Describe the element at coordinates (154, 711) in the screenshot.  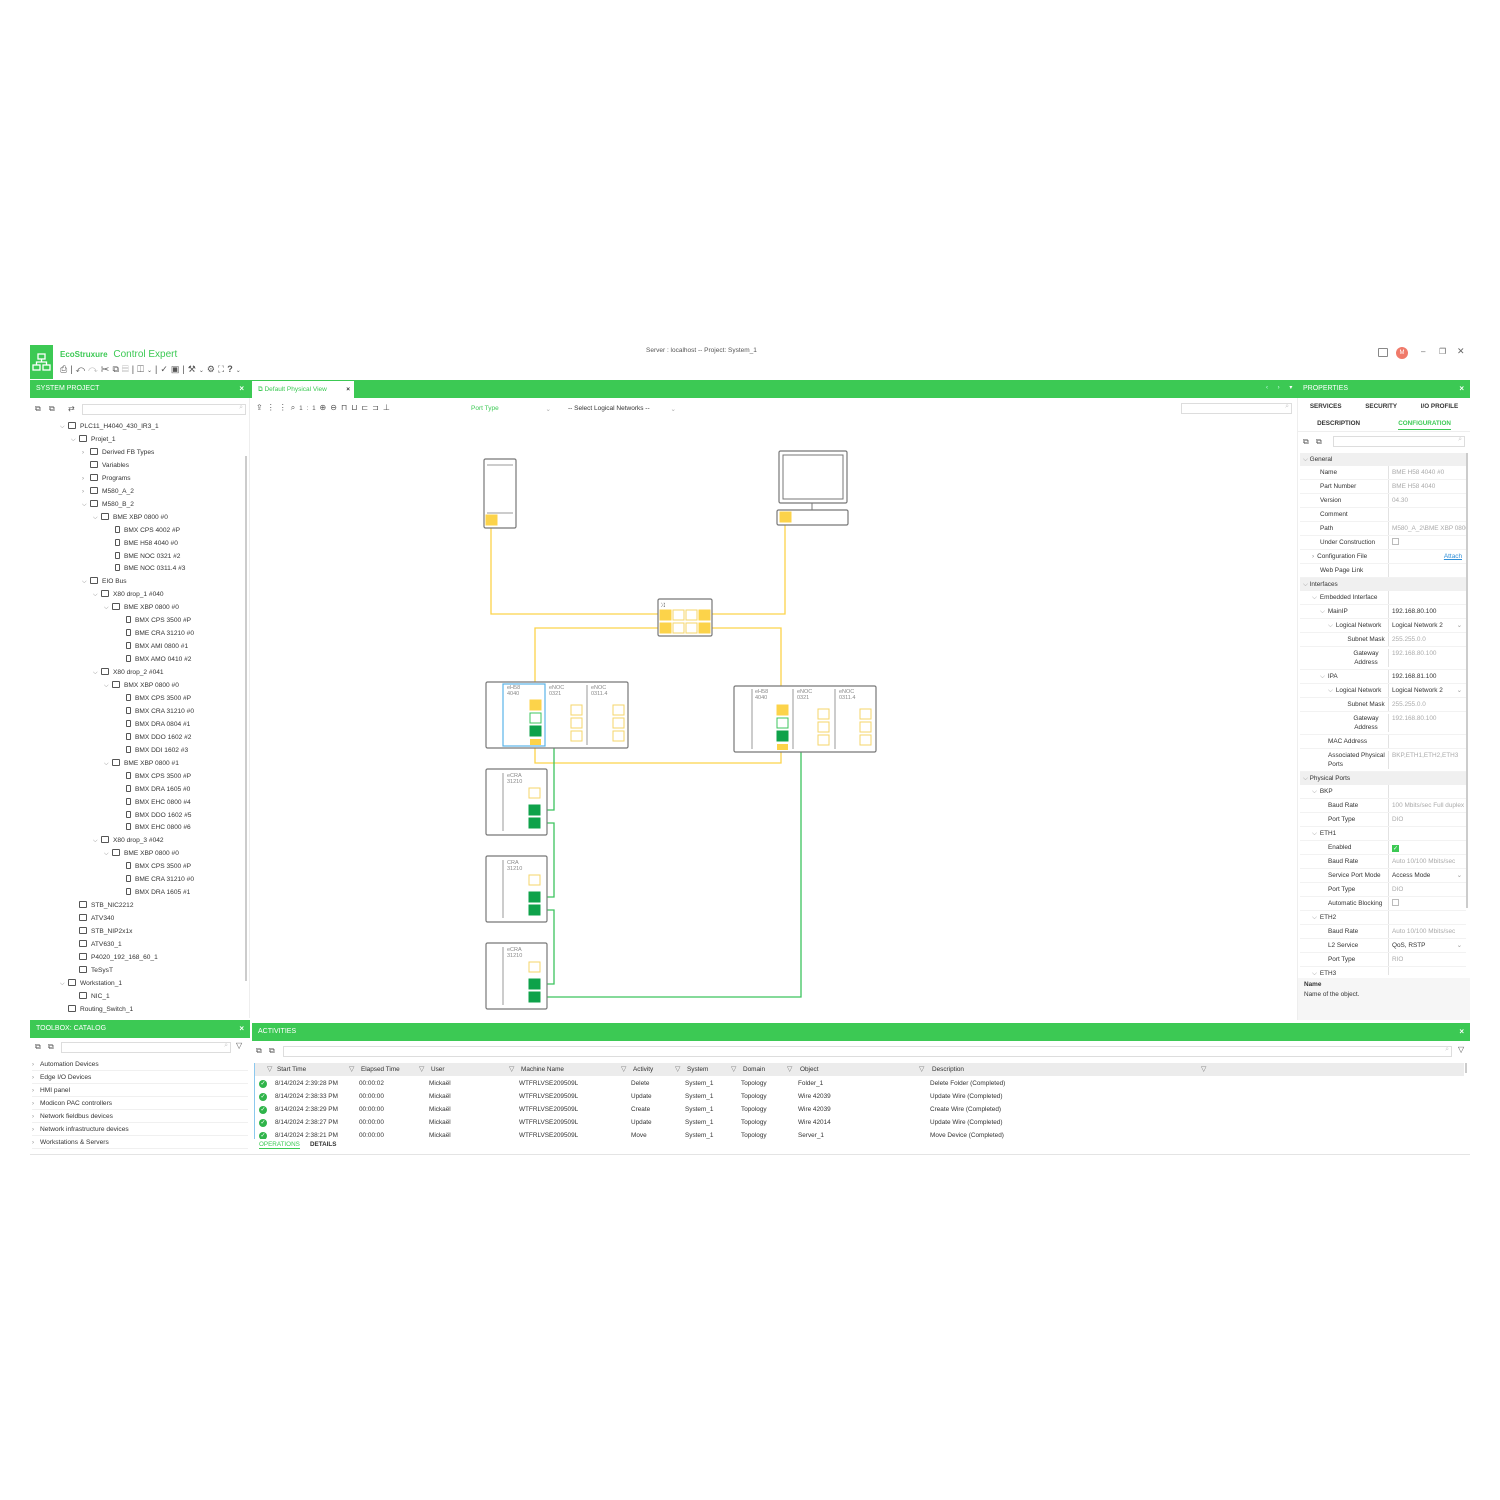
I see `tree-item: BMX CRA 31210 #0` at that location.